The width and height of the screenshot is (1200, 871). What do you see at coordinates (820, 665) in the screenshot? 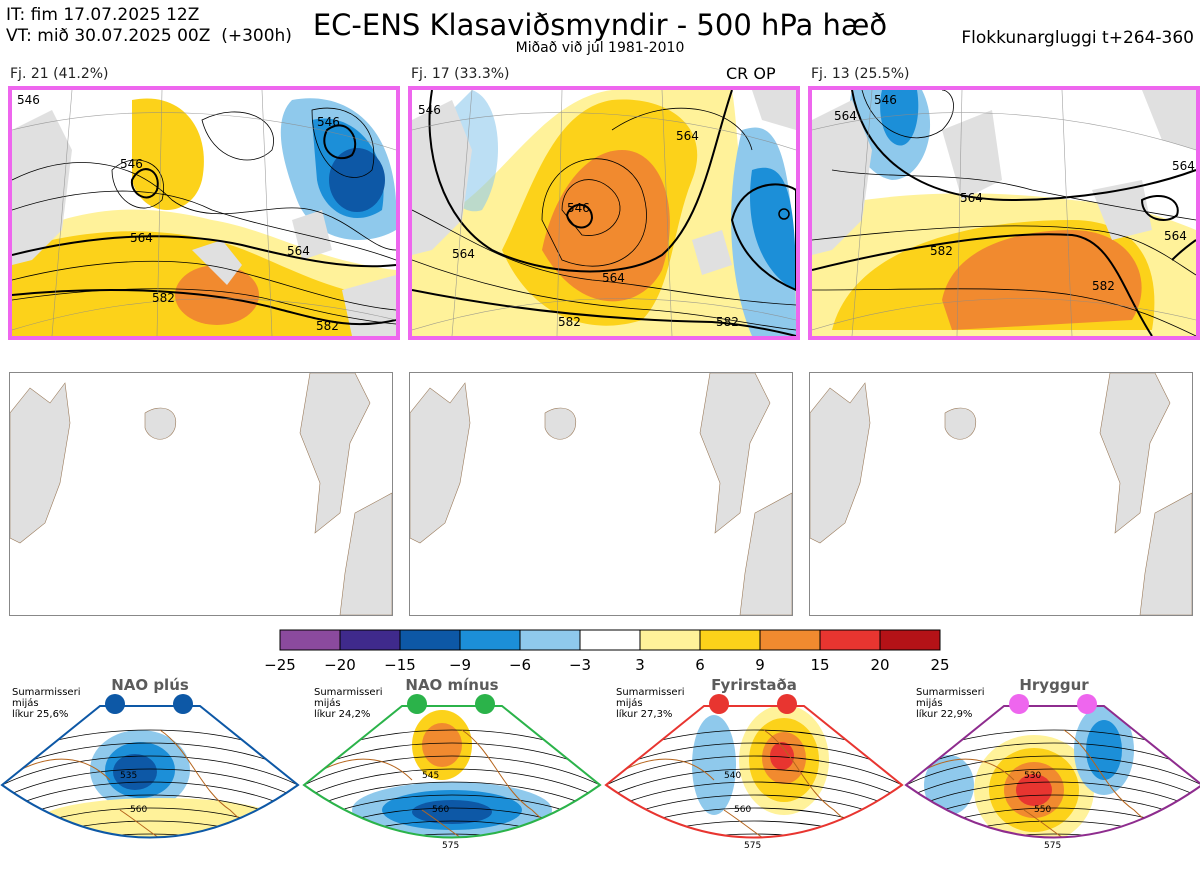
I see `colorbar-tick-label: 15` at bounding box center [820, 665].